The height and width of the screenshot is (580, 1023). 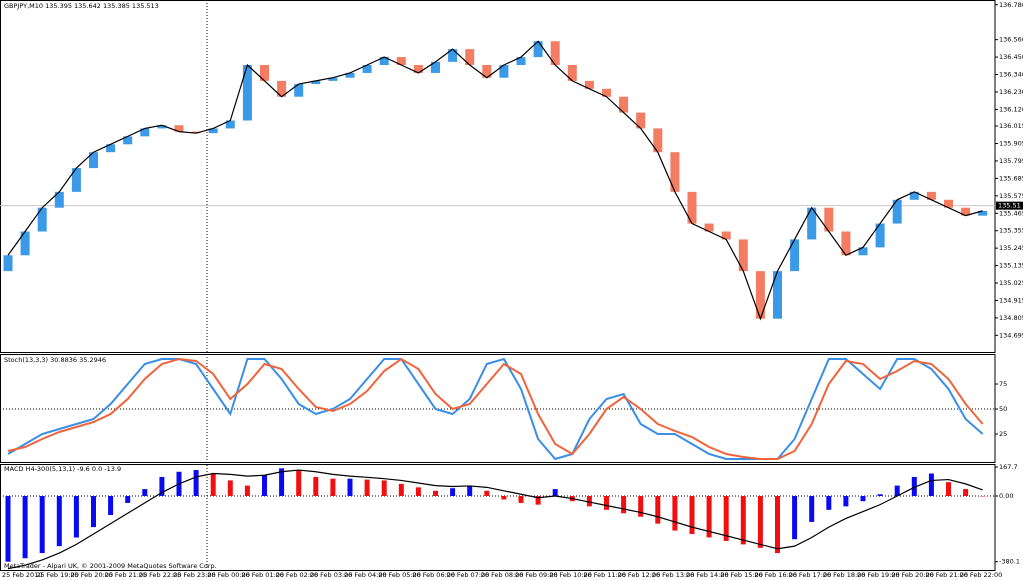 I want to click on y-tick-label: 135.355, so click(x=1011, y=231).